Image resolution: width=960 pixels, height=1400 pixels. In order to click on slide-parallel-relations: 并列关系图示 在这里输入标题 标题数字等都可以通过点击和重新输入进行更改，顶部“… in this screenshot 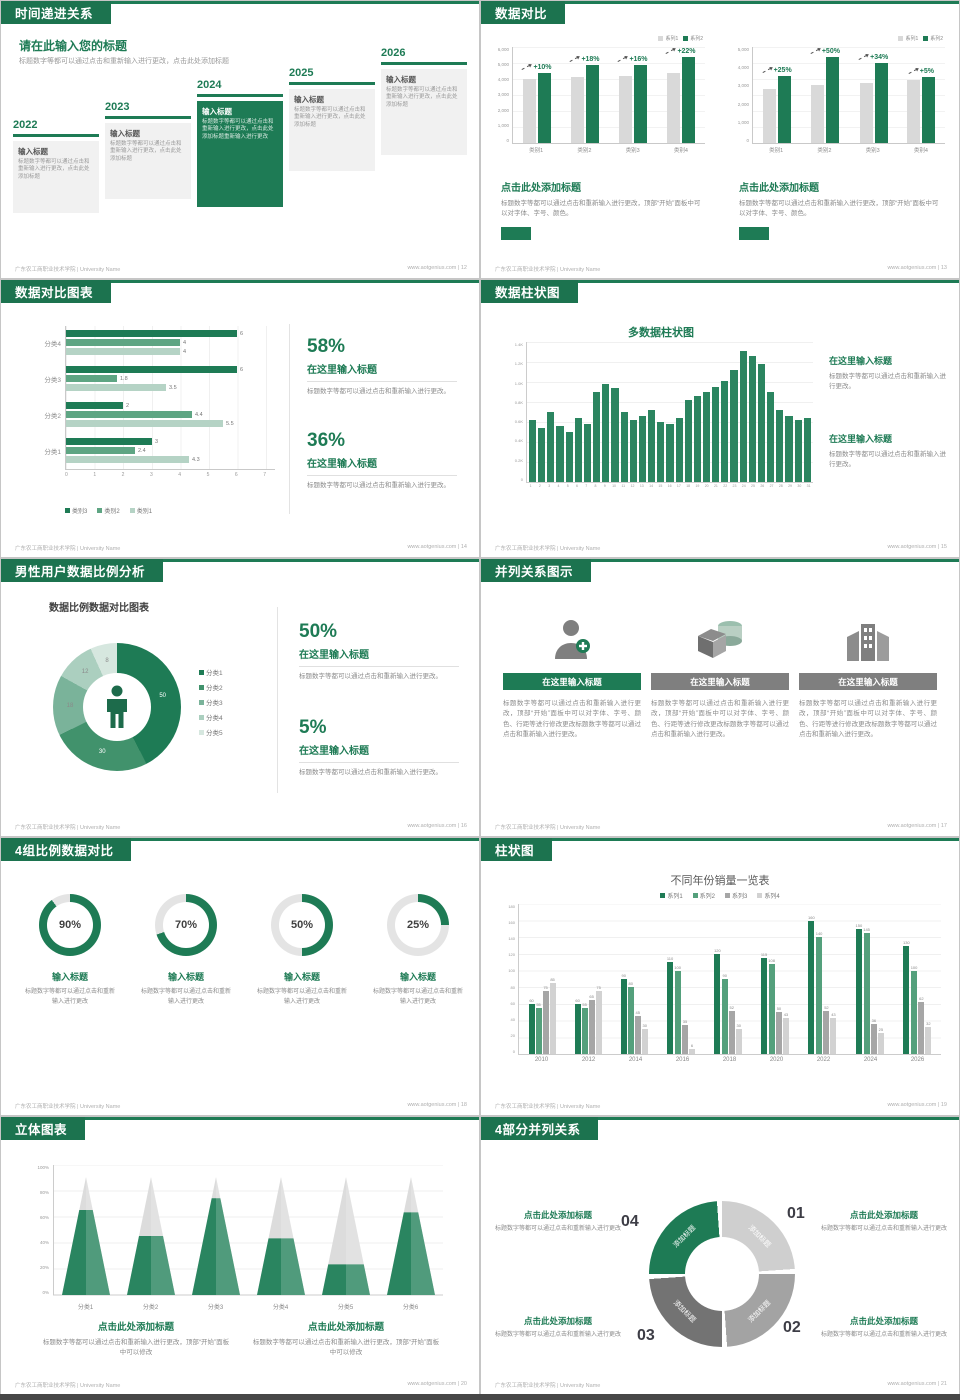, I will do `click(720, 697)`.